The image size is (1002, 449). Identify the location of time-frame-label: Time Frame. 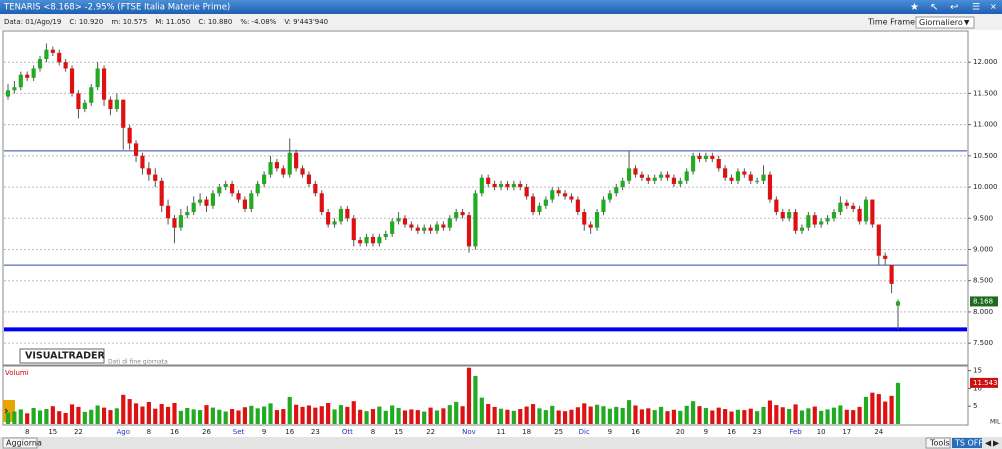
(891, 22).